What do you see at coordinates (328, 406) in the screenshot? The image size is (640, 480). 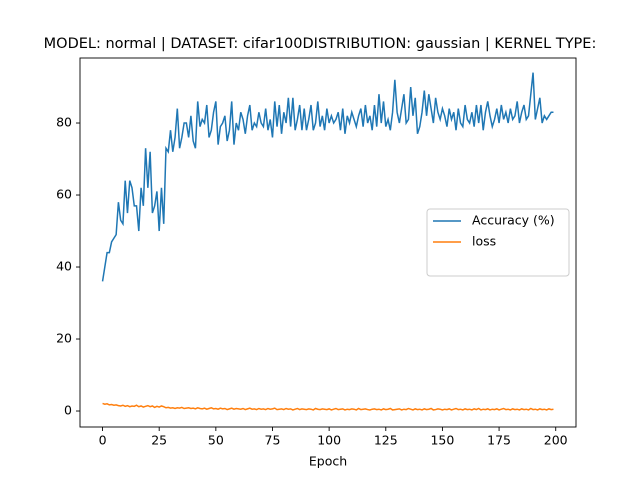 I see `data-line` at bounding box center [328, 406].